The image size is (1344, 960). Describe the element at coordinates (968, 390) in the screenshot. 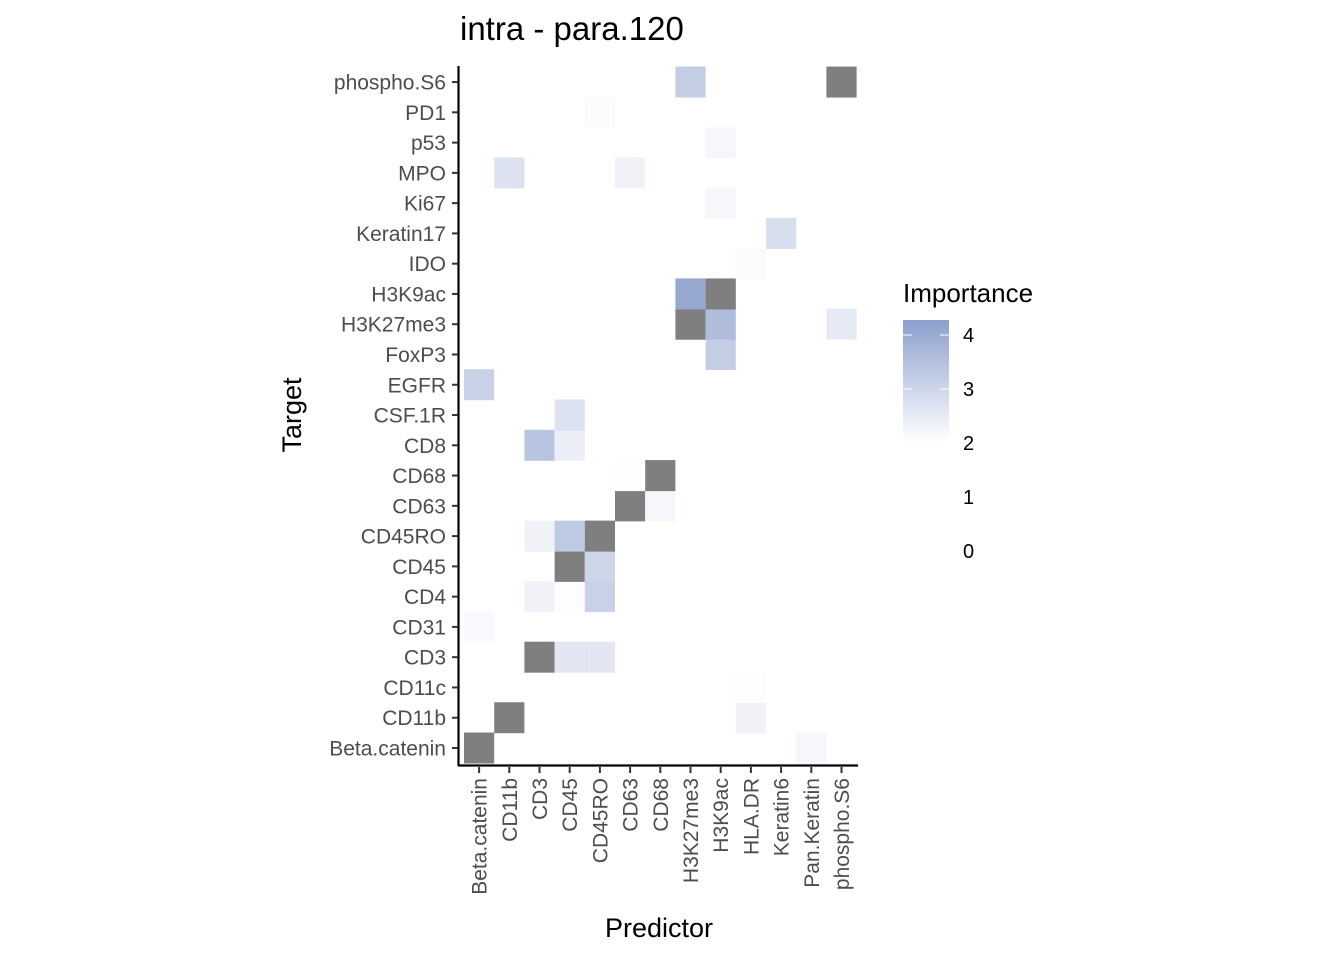

I see `legend-label: 3` at that location.